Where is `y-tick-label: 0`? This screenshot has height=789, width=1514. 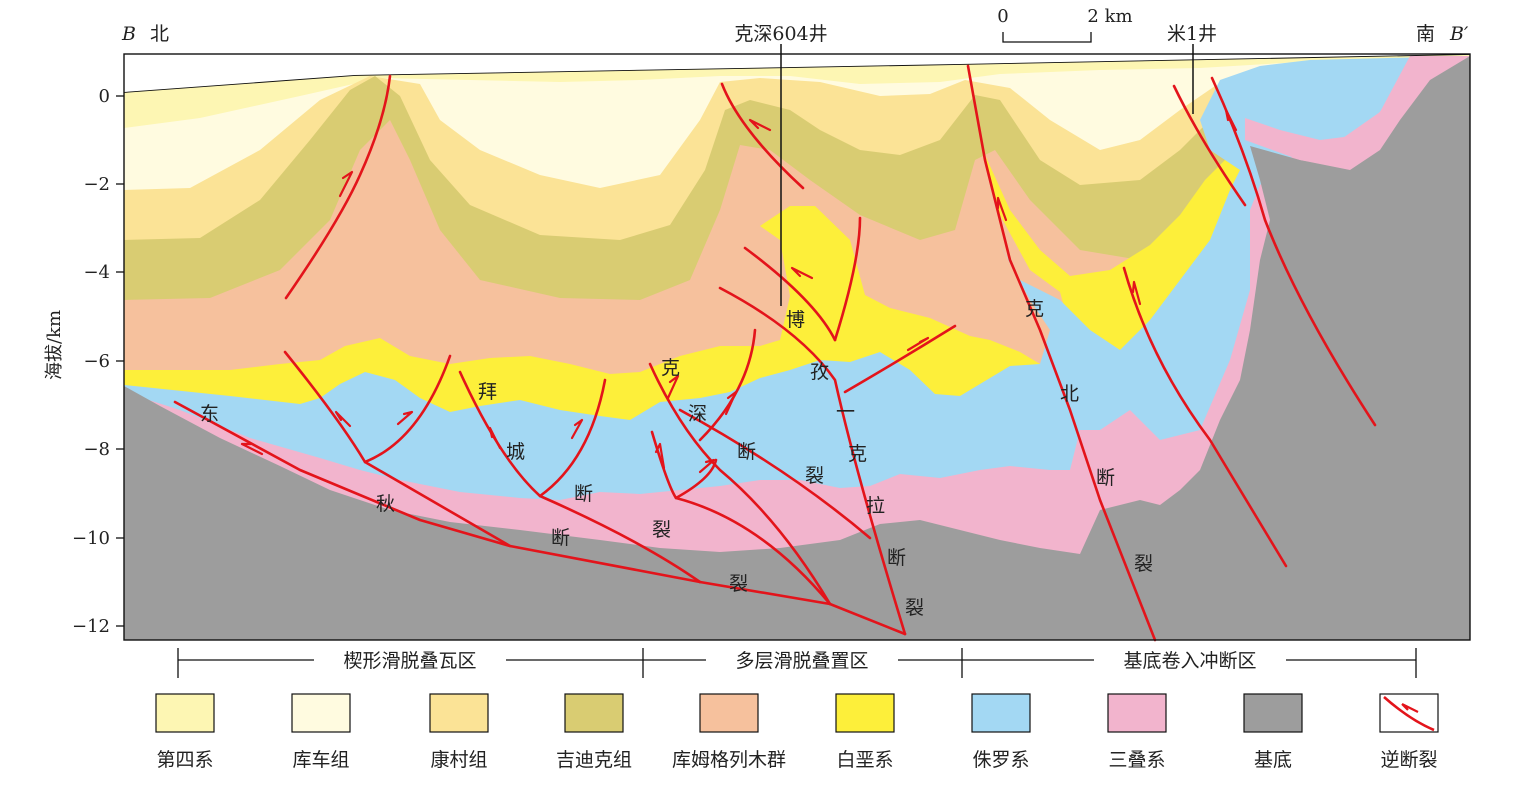 y-tick-label: 0 is located at coordinates (104, 96).